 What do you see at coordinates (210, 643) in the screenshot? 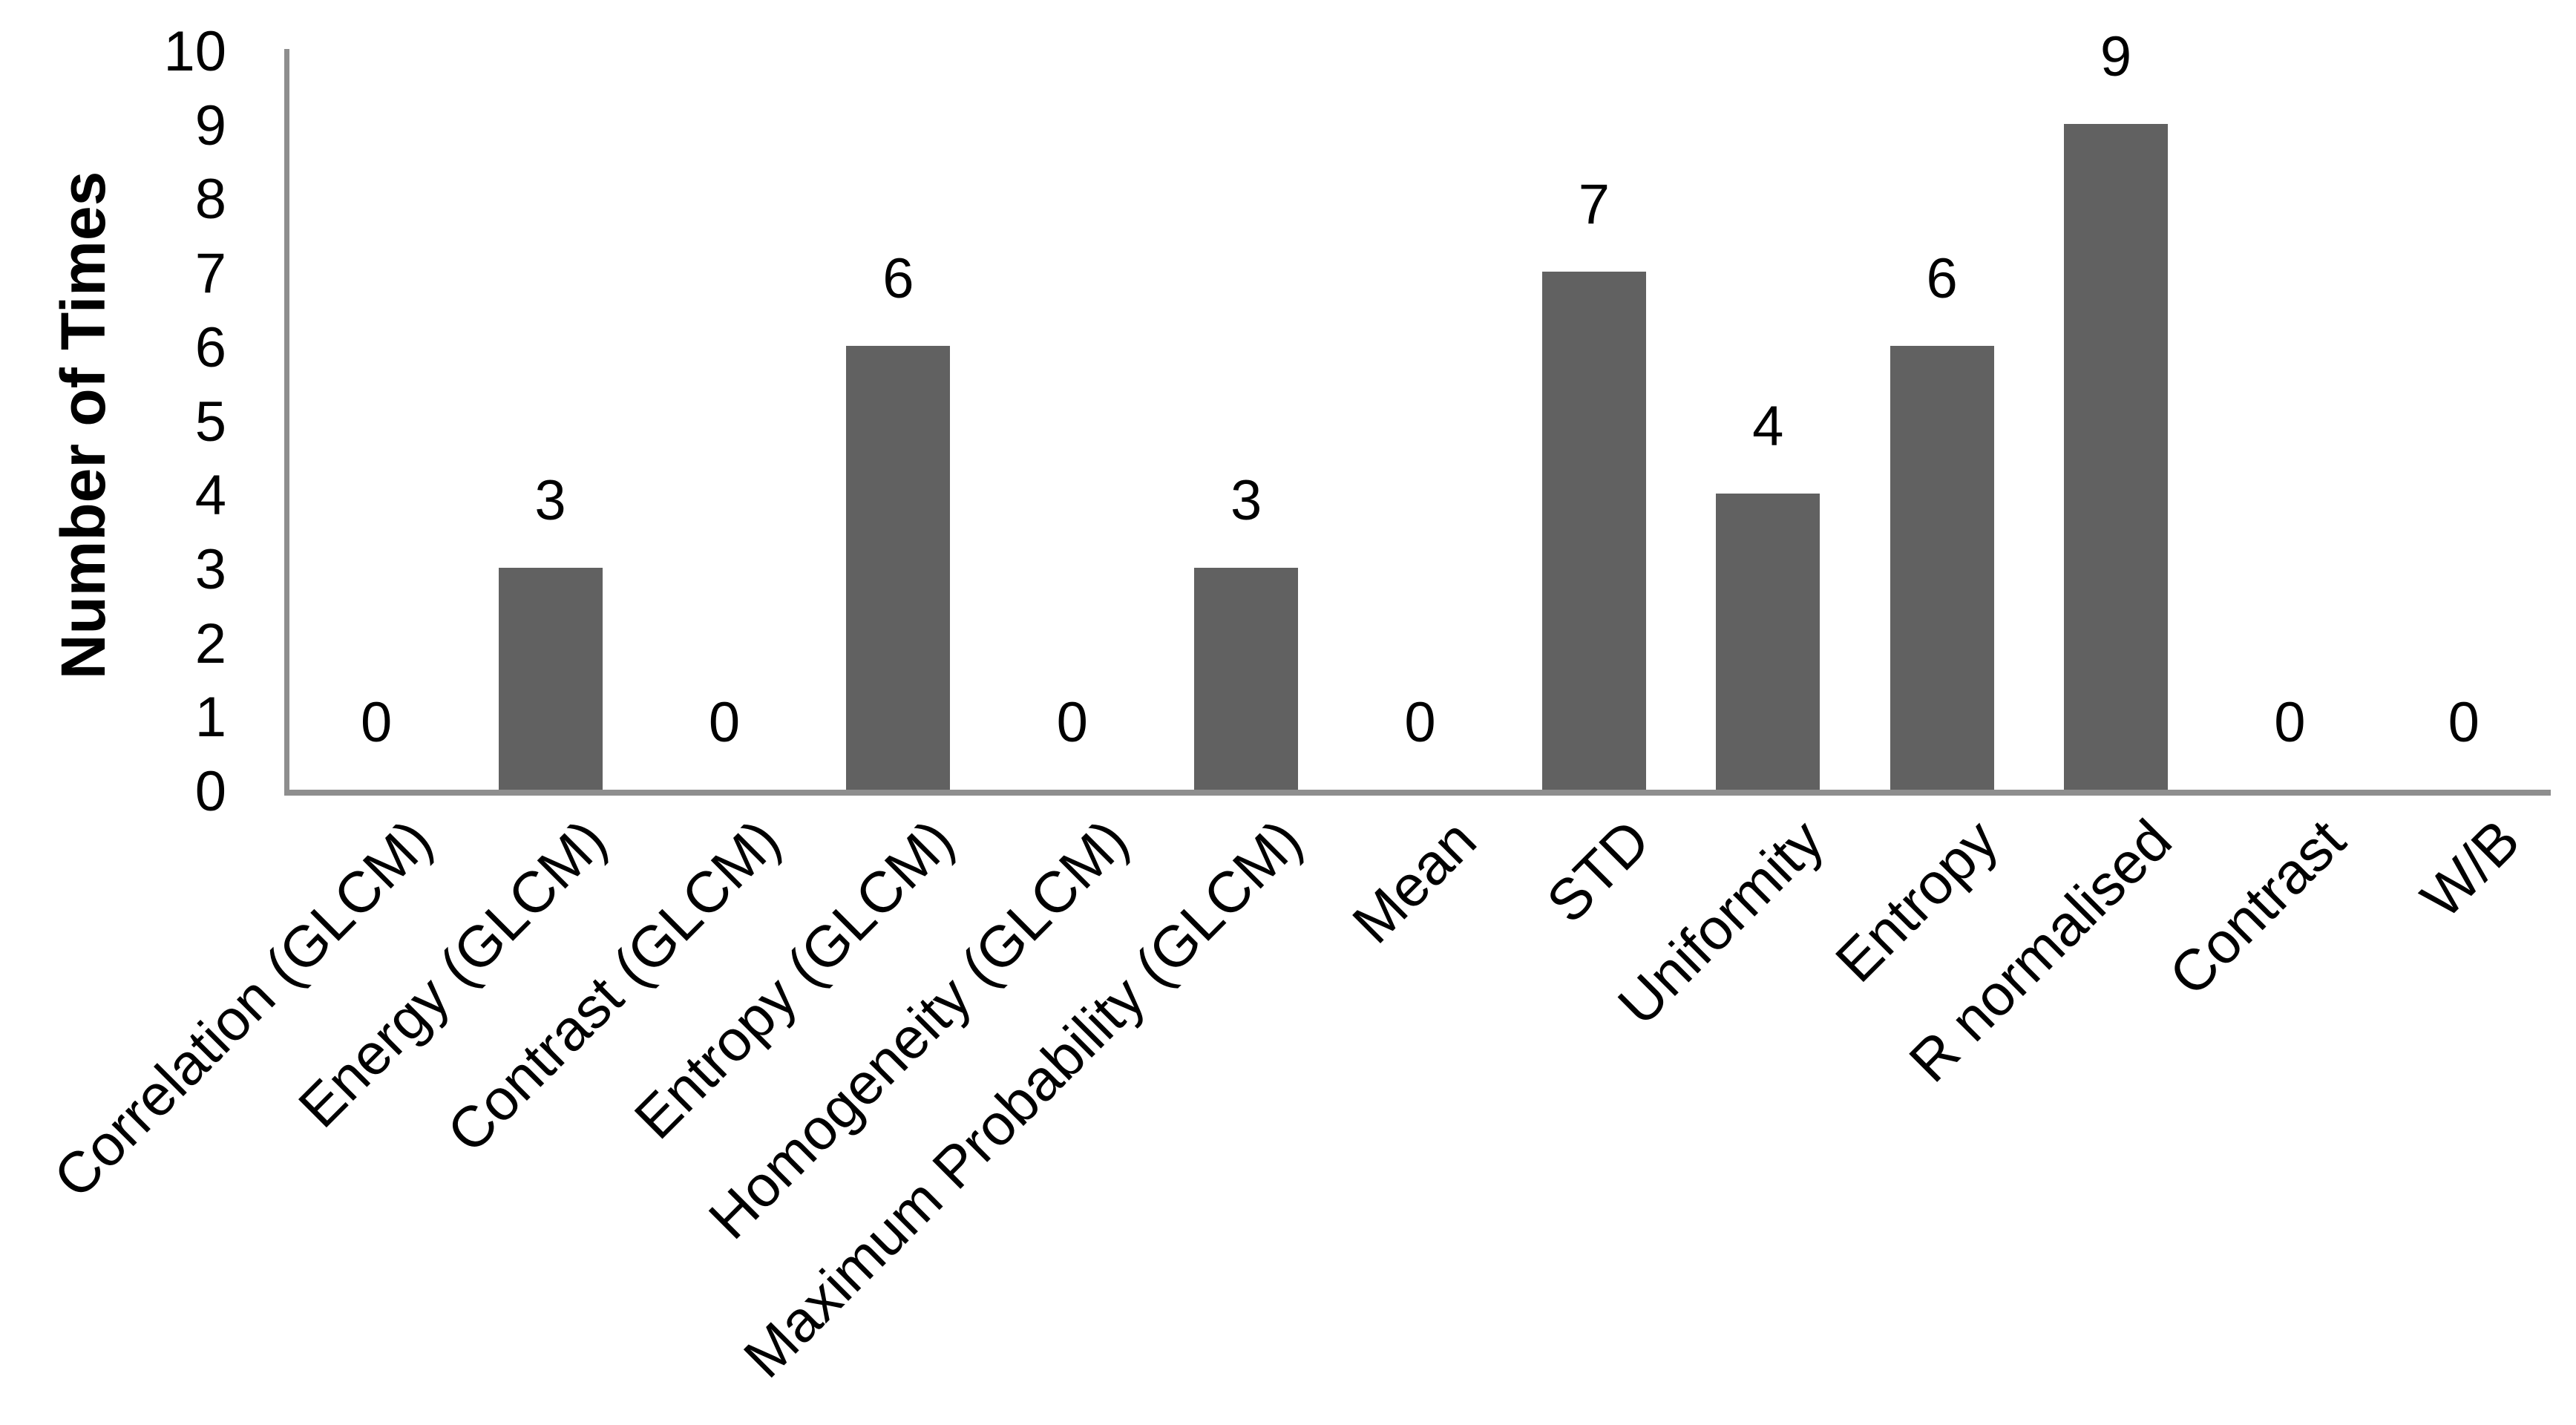
I see `y-axis-tick-label: 2` at bounding box center [210, 643].